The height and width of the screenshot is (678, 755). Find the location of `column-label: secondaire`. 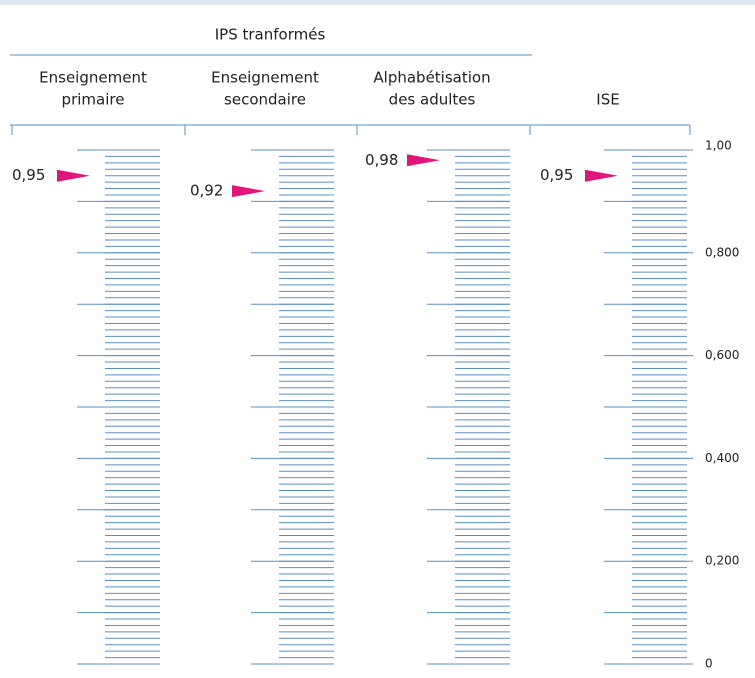

column-label: secondaire is located at coordinates (265, 100).